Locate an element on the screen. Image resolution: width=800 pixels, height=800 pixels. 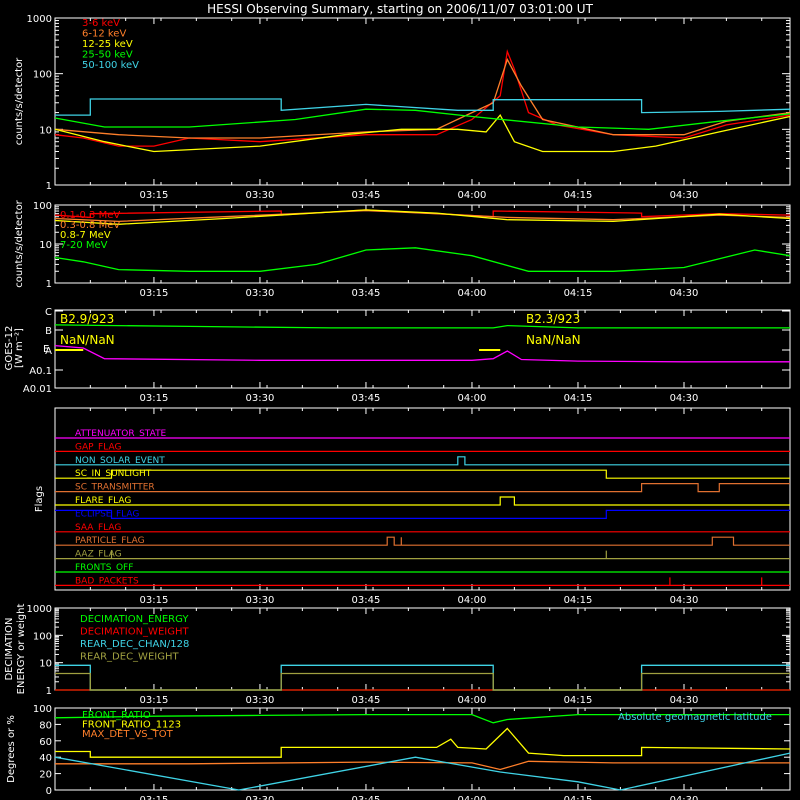
goes-frame is located at coordinates (422, 349).